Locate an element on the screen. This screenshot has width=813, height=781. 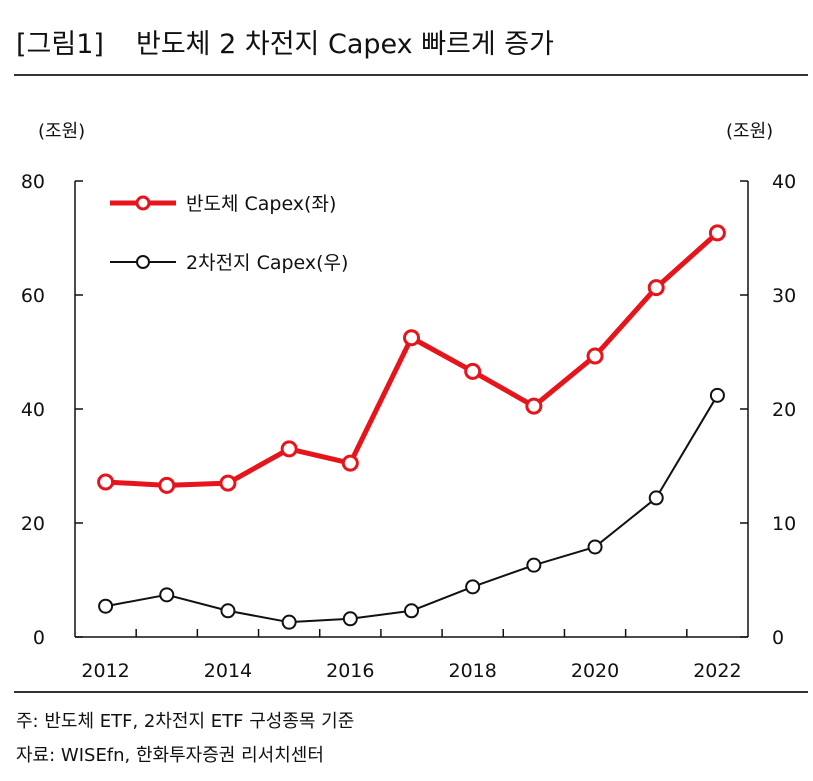
legend-semiconductor-label: 반도체 Capex(좌) is located at coordinates (261, 204).